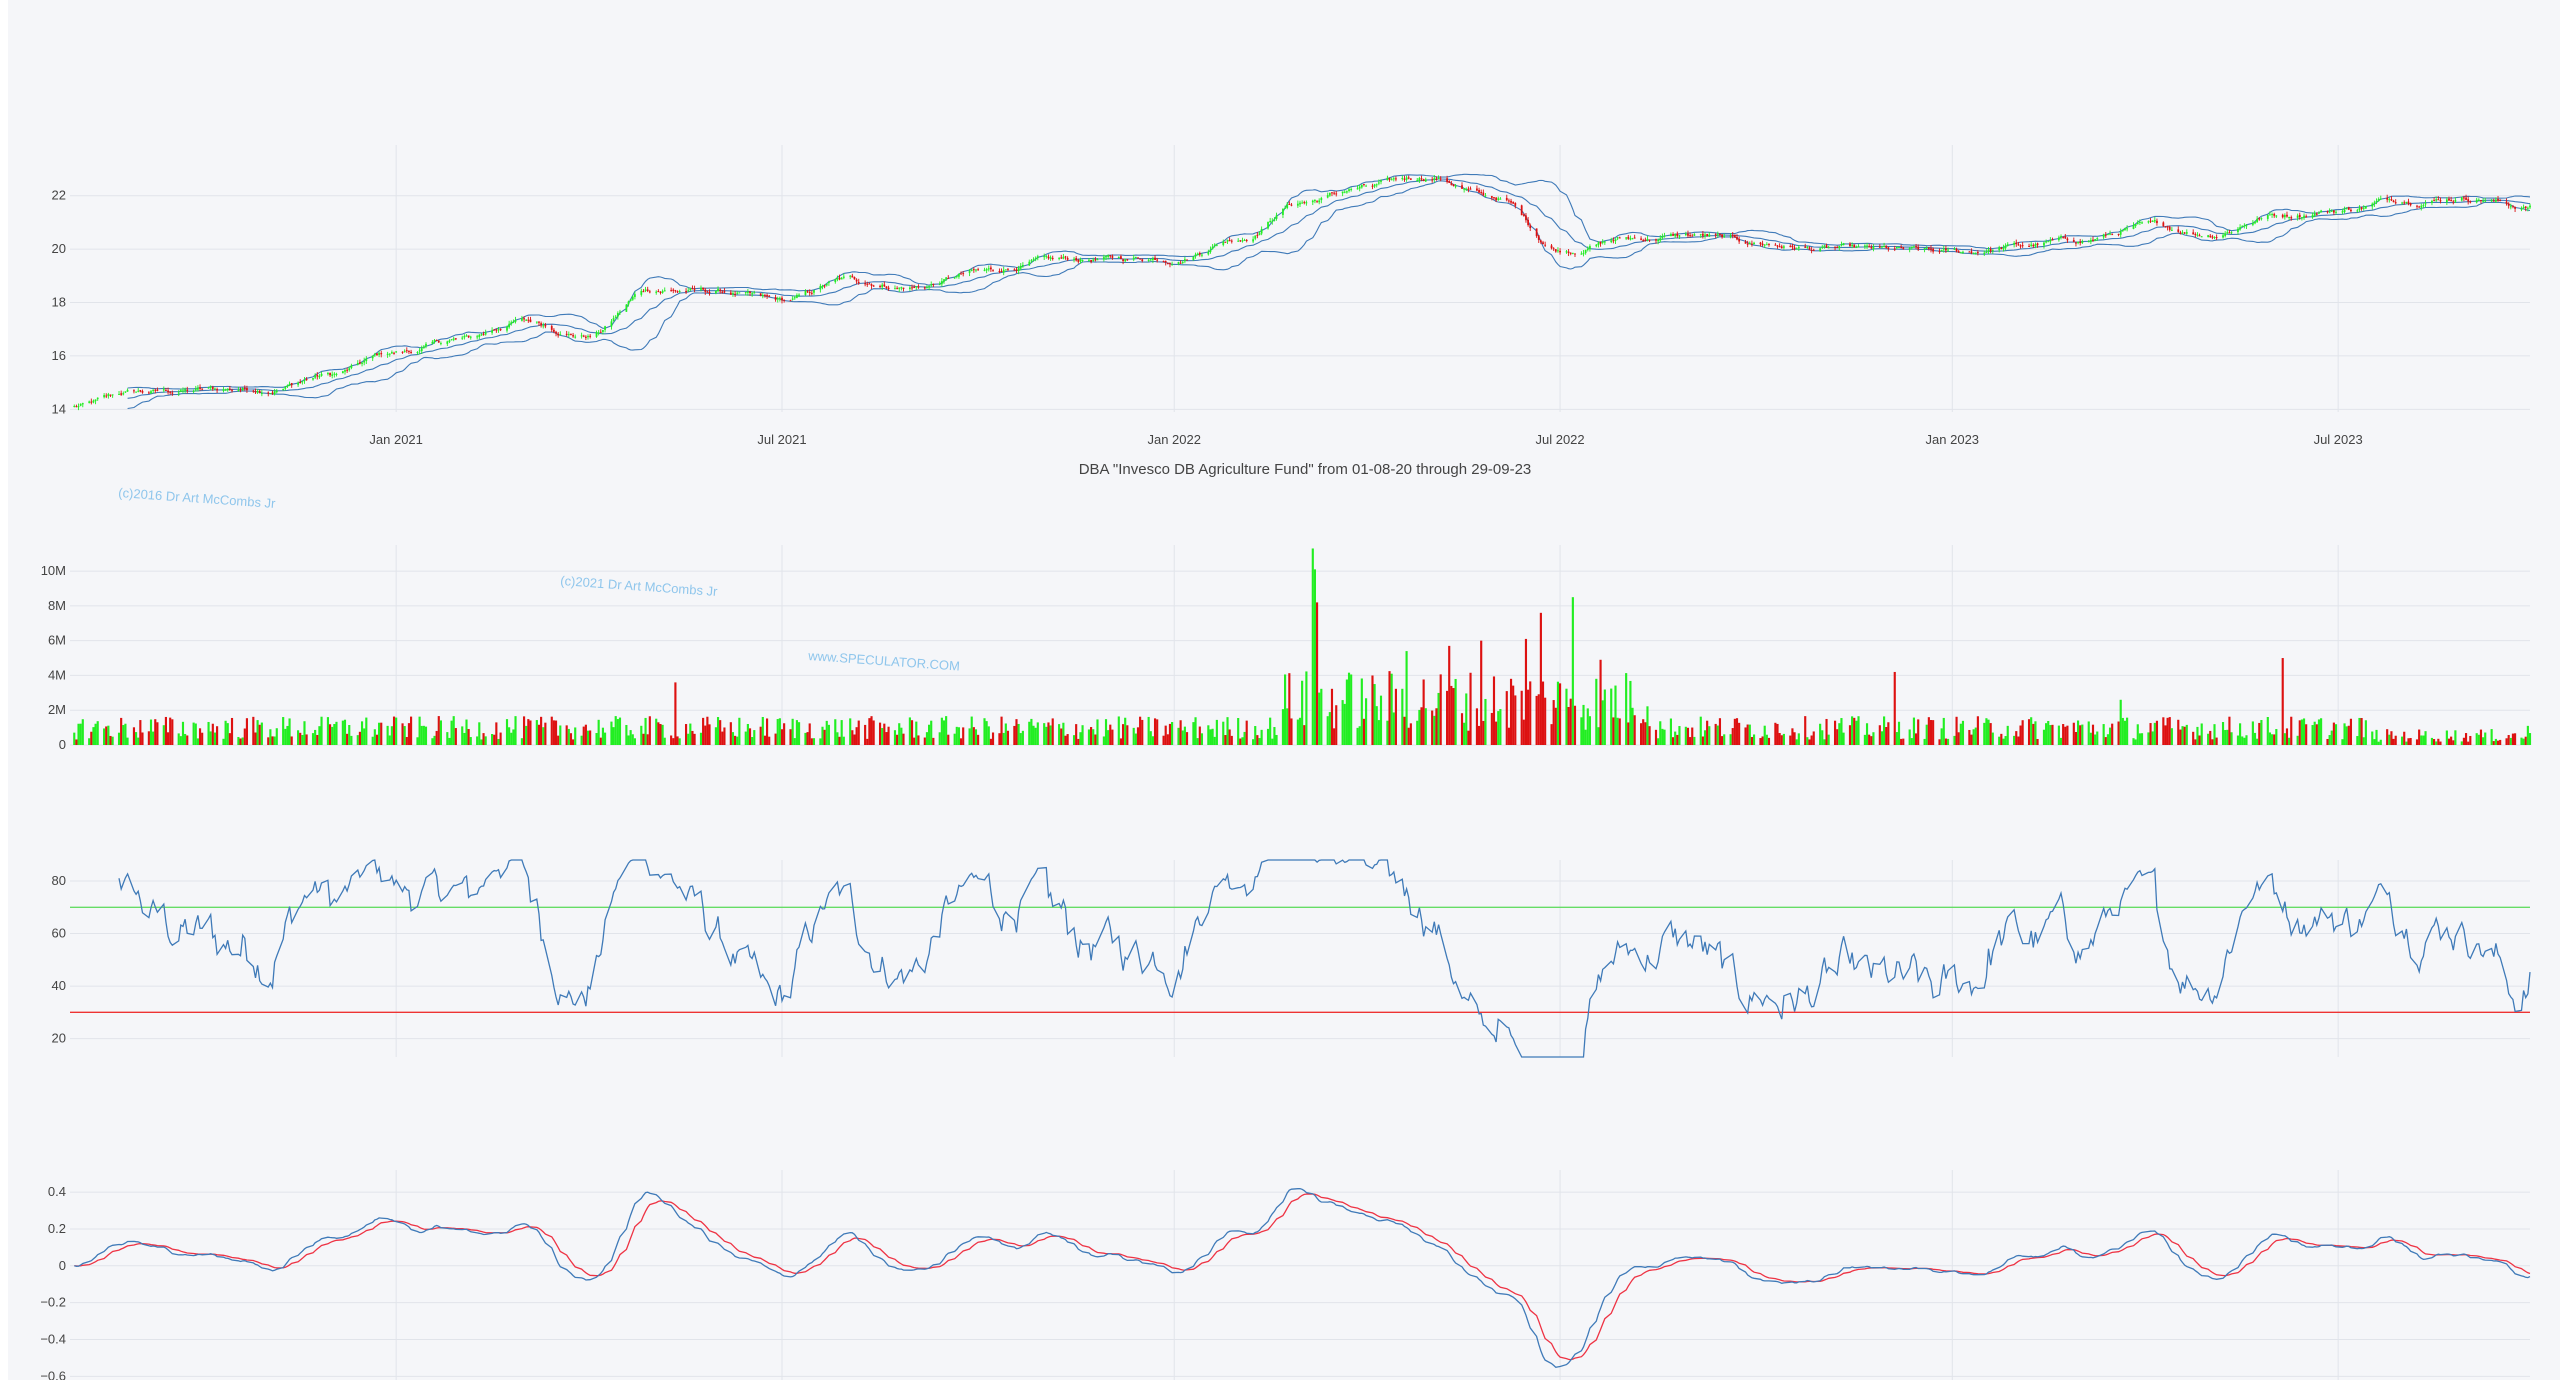 Image resolution: width=2560 pixels, height=1380 pixels. I want to click on rsi-y-tick: 80, so click(59, 880).